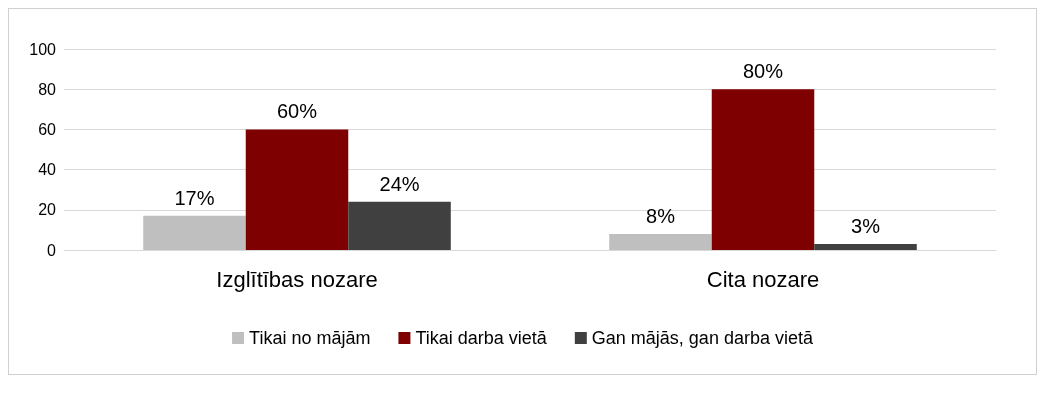  Describe the element at coordinates (763, 71) in the screenshot. I see `data-label: 80%` at that location.